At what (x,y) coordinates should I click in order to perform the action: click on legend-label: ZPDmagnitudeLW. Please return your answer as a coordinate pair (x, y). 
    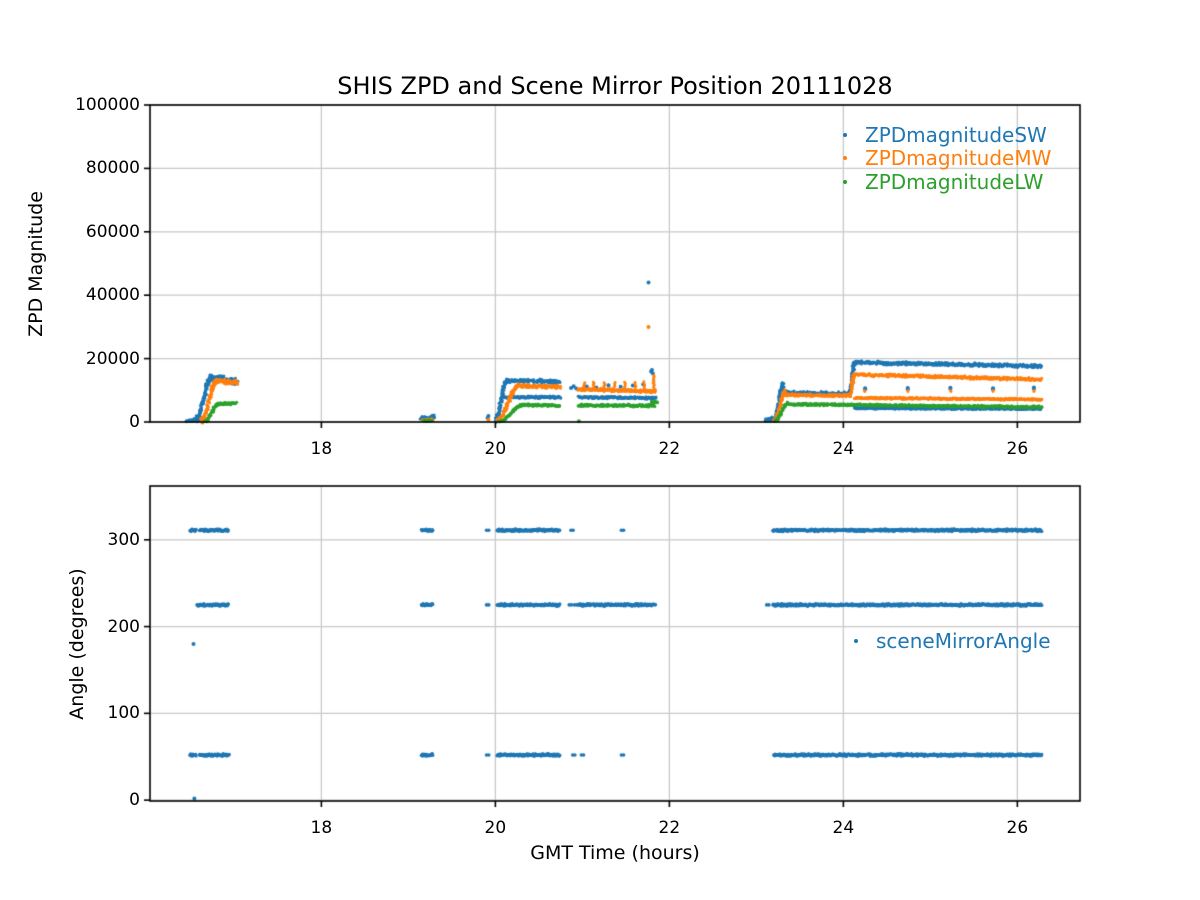
    Looking at the image, I should click on (954, 181).